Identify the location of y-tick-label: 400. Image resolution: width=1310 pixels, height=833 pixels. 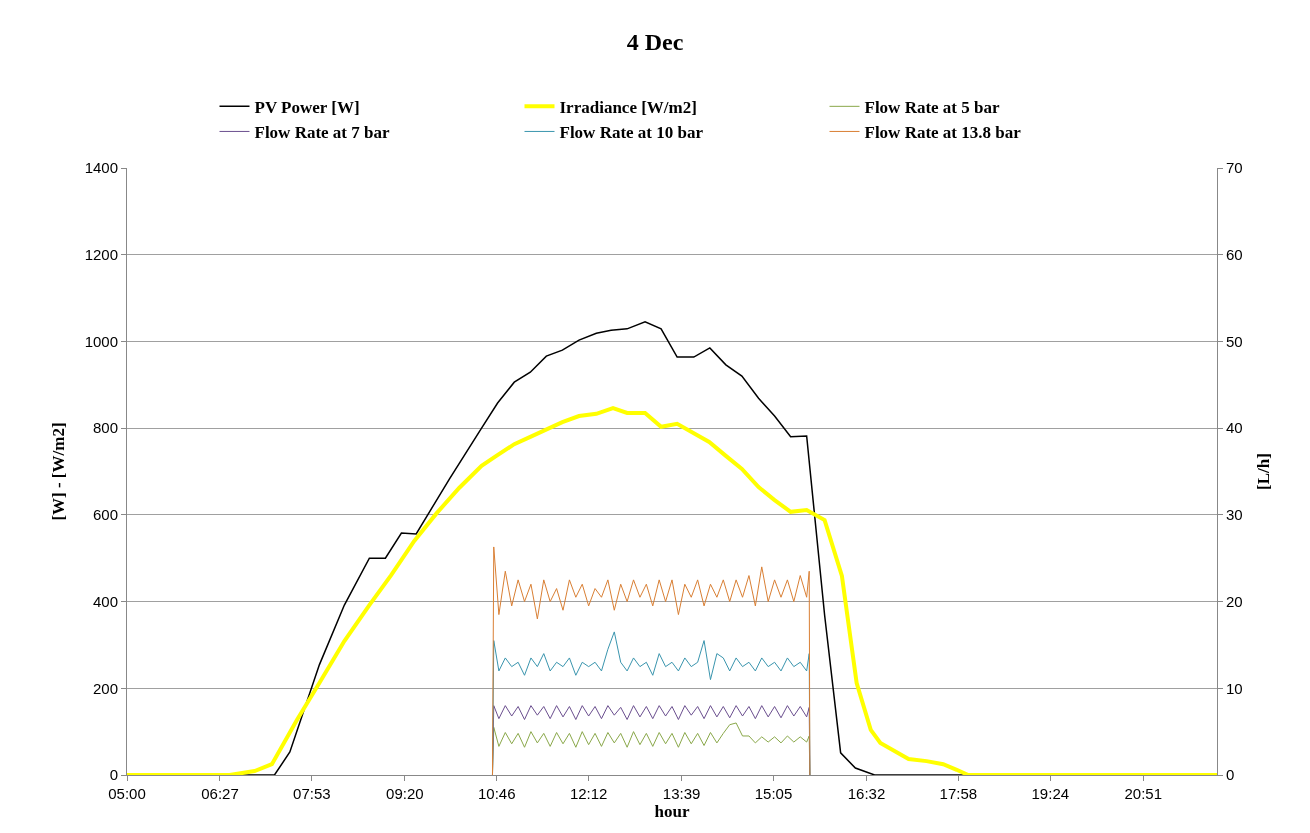
(105, 601).